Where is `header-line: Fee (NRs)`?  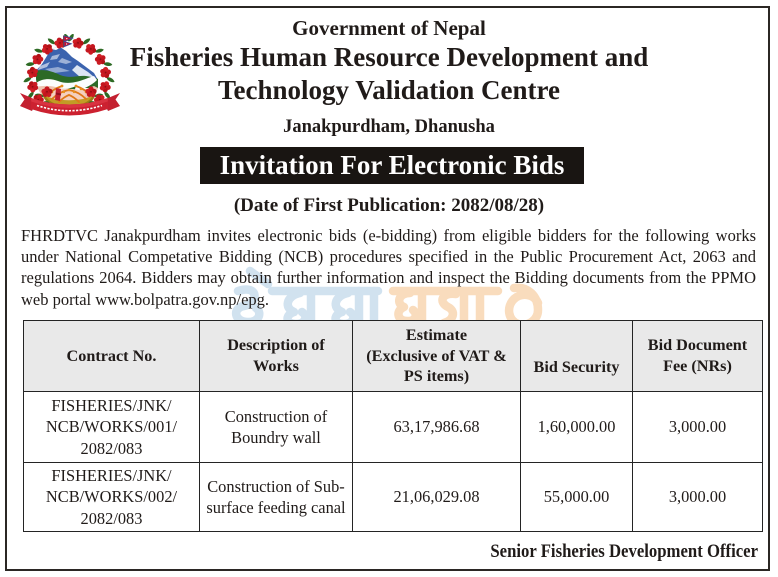
header-line: Fee (NRs) is located at coordinates (697, 366).